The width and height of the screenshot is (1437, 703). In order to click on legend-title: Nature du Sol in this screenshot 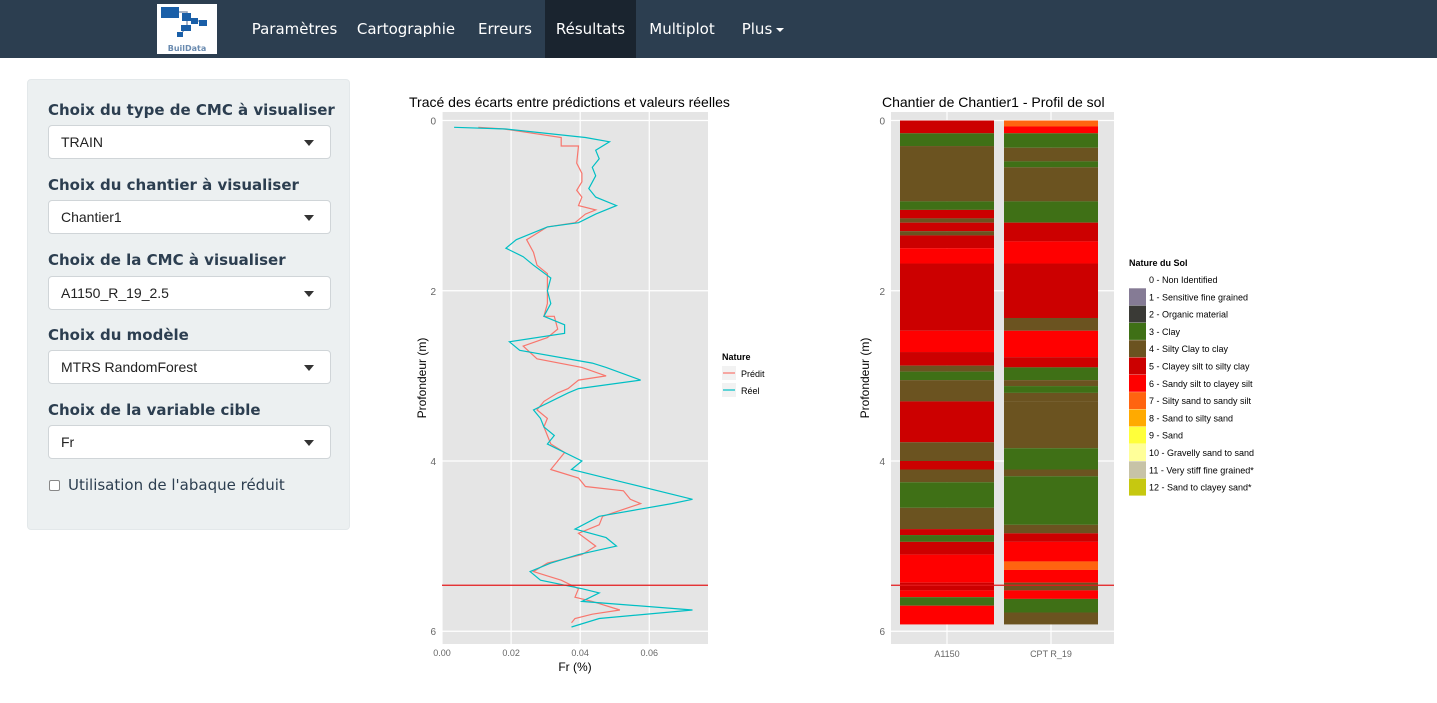, I will do `click(1158, 263)`.